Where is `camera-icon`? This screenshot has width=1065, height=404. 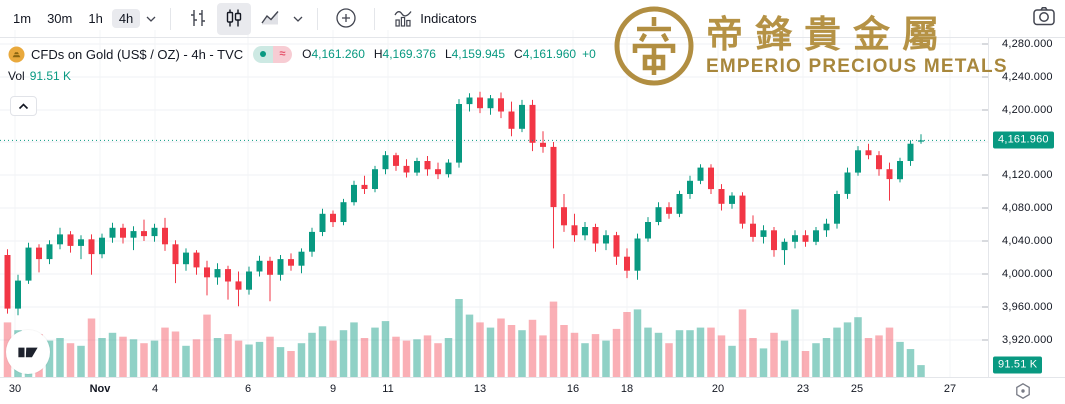
camera-icon is located at coordinates (1044, 19).